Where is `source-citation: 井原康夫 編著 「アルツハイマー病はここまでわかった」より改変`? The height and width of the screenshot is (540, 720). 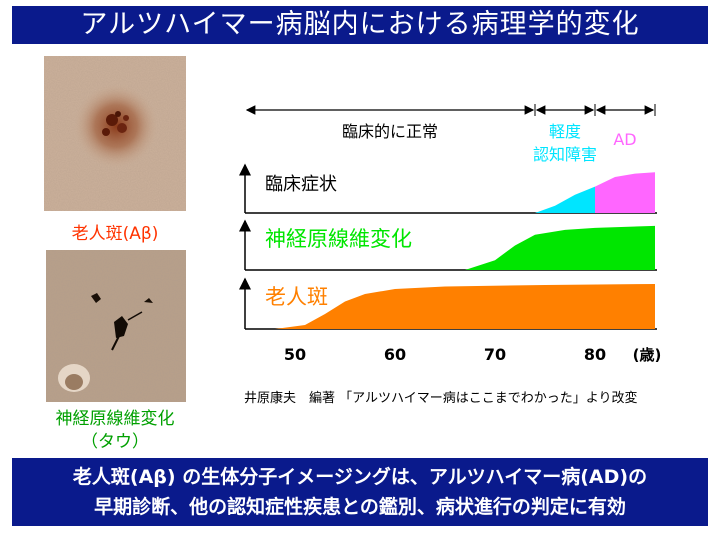 source-citation: 井原康夫 編著 「アルツハイマー病はここまでわかった」より改変 is located at coordinates (441, 398).